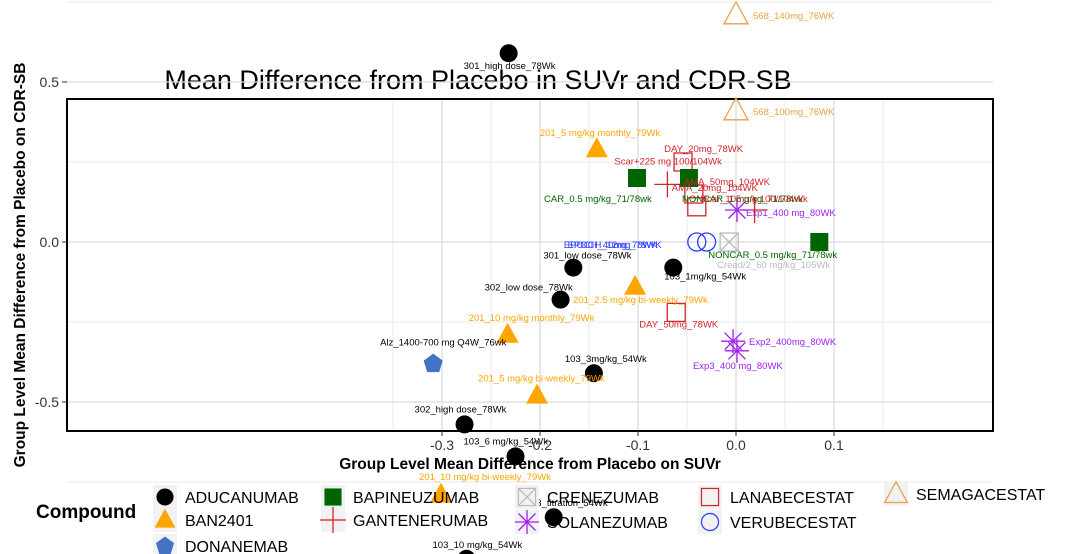 This screenshot has width=1080, height=554. I want to click on legend-title: Compound, so click(86, 512).